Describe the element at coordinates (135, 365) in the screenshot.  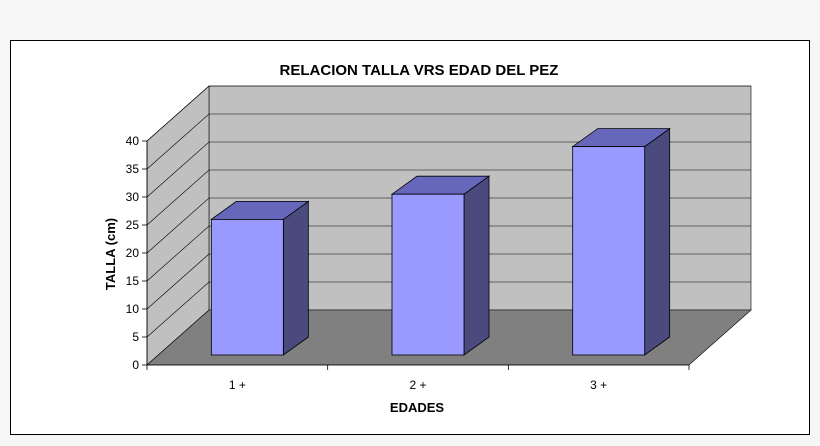
I see `y-tick-label: 0` at that location.